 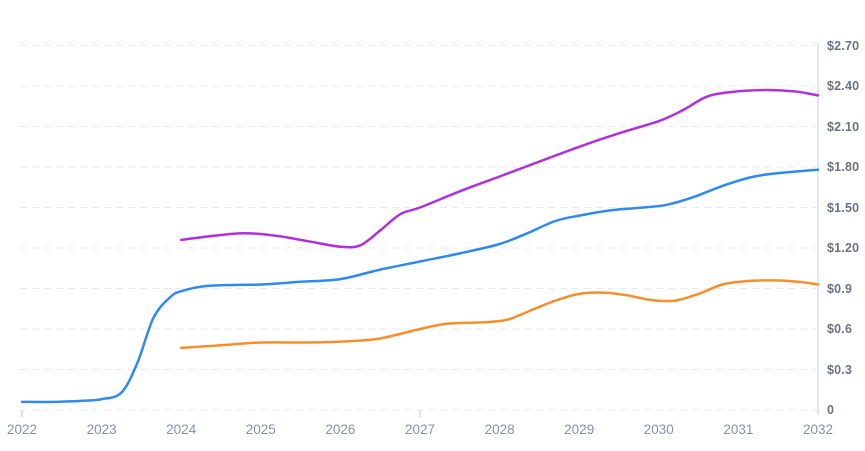 What do you see at coordinates (843, 86) in the screenshot?
I see `y-axis-label: $2.40` at bounding box center [843, 86].